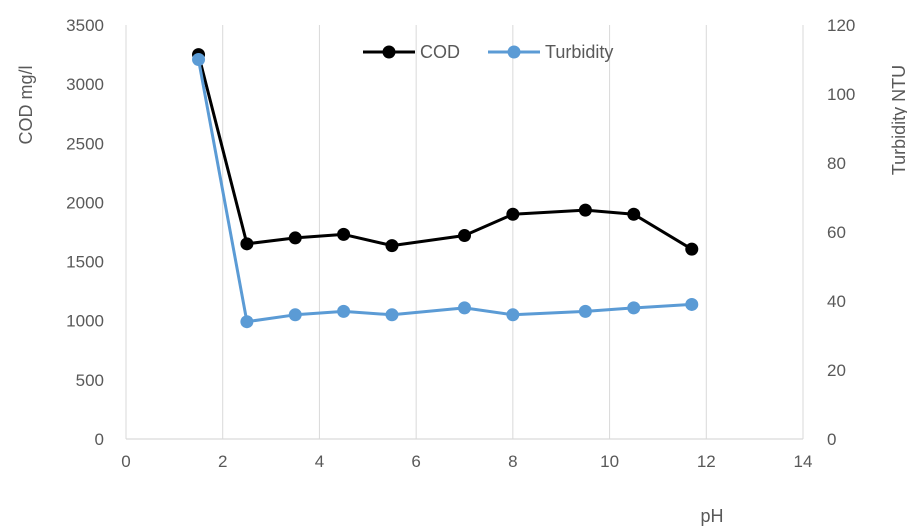  What do you see at coordinates (440, 52) in the screenshot?
I see `legend-cod-label: COD` at bounding box center [440, 52].